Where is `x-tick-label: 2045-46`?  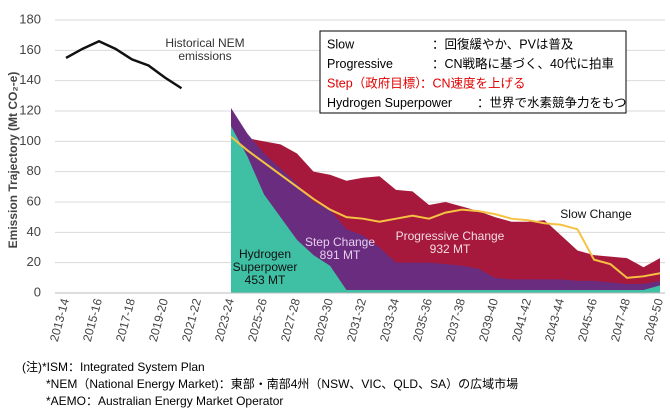 x-tick-label: 2045-46 is located at coordinates (587, 320).